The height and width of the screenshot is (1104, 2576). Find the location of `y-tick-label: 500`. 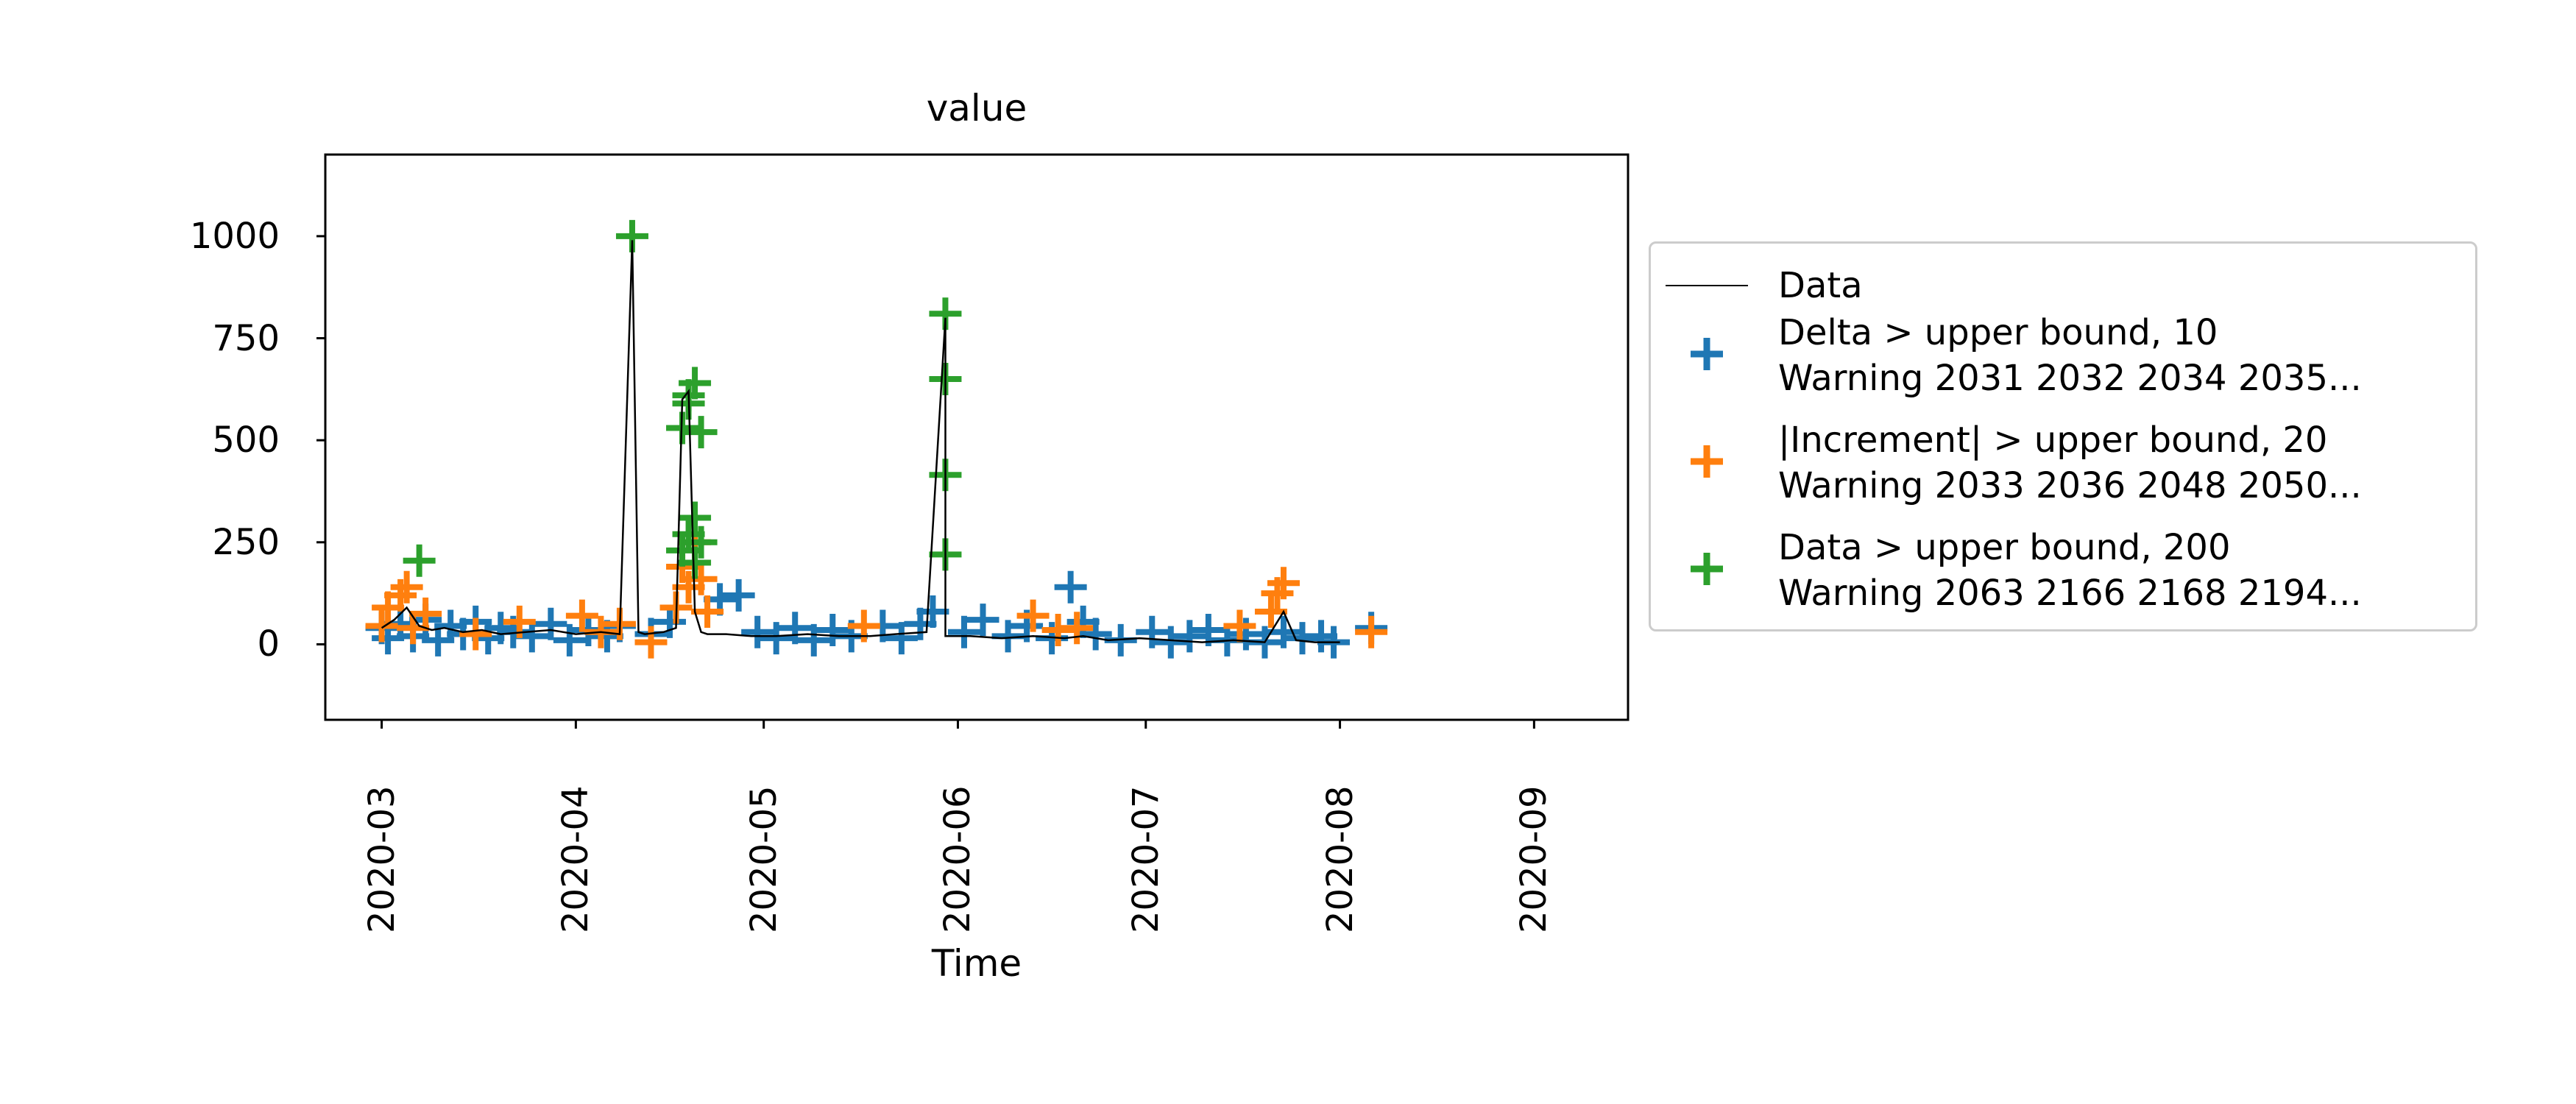

y-tick-label: 500 is located at coordinates (246, 441).